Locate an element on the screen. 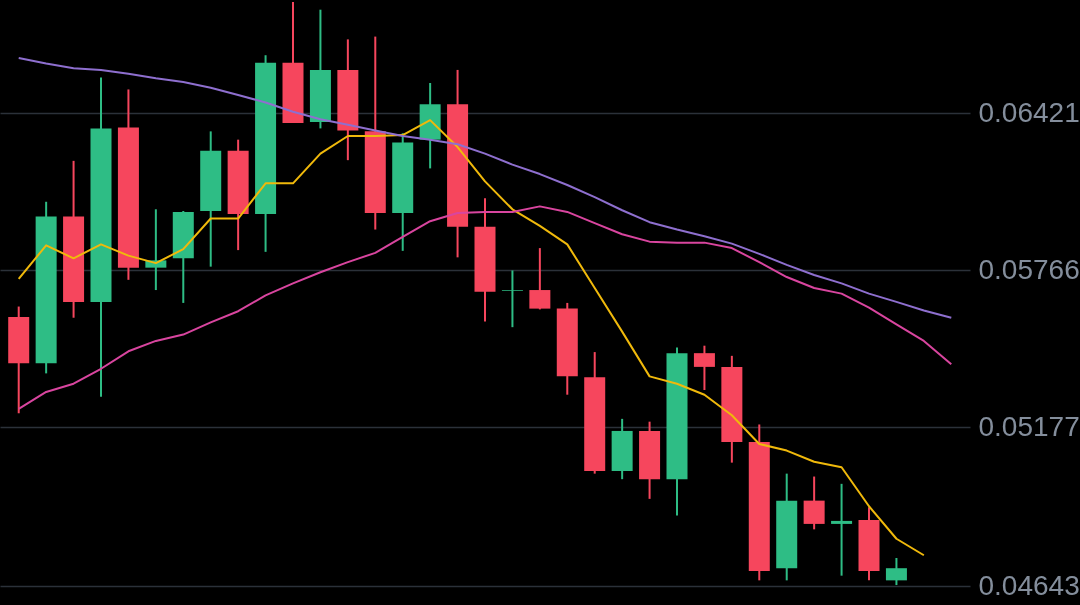 This screenshot has width=1080, height=605. y-tick-label: 0.04643 is located at coordinates (1029, 585).